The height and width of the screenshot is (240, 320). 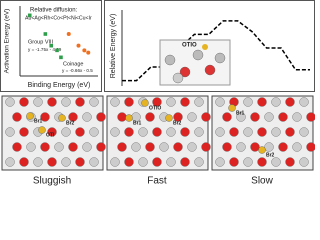 I want to click on atom-label: OTI, so click(x=50, y=135).